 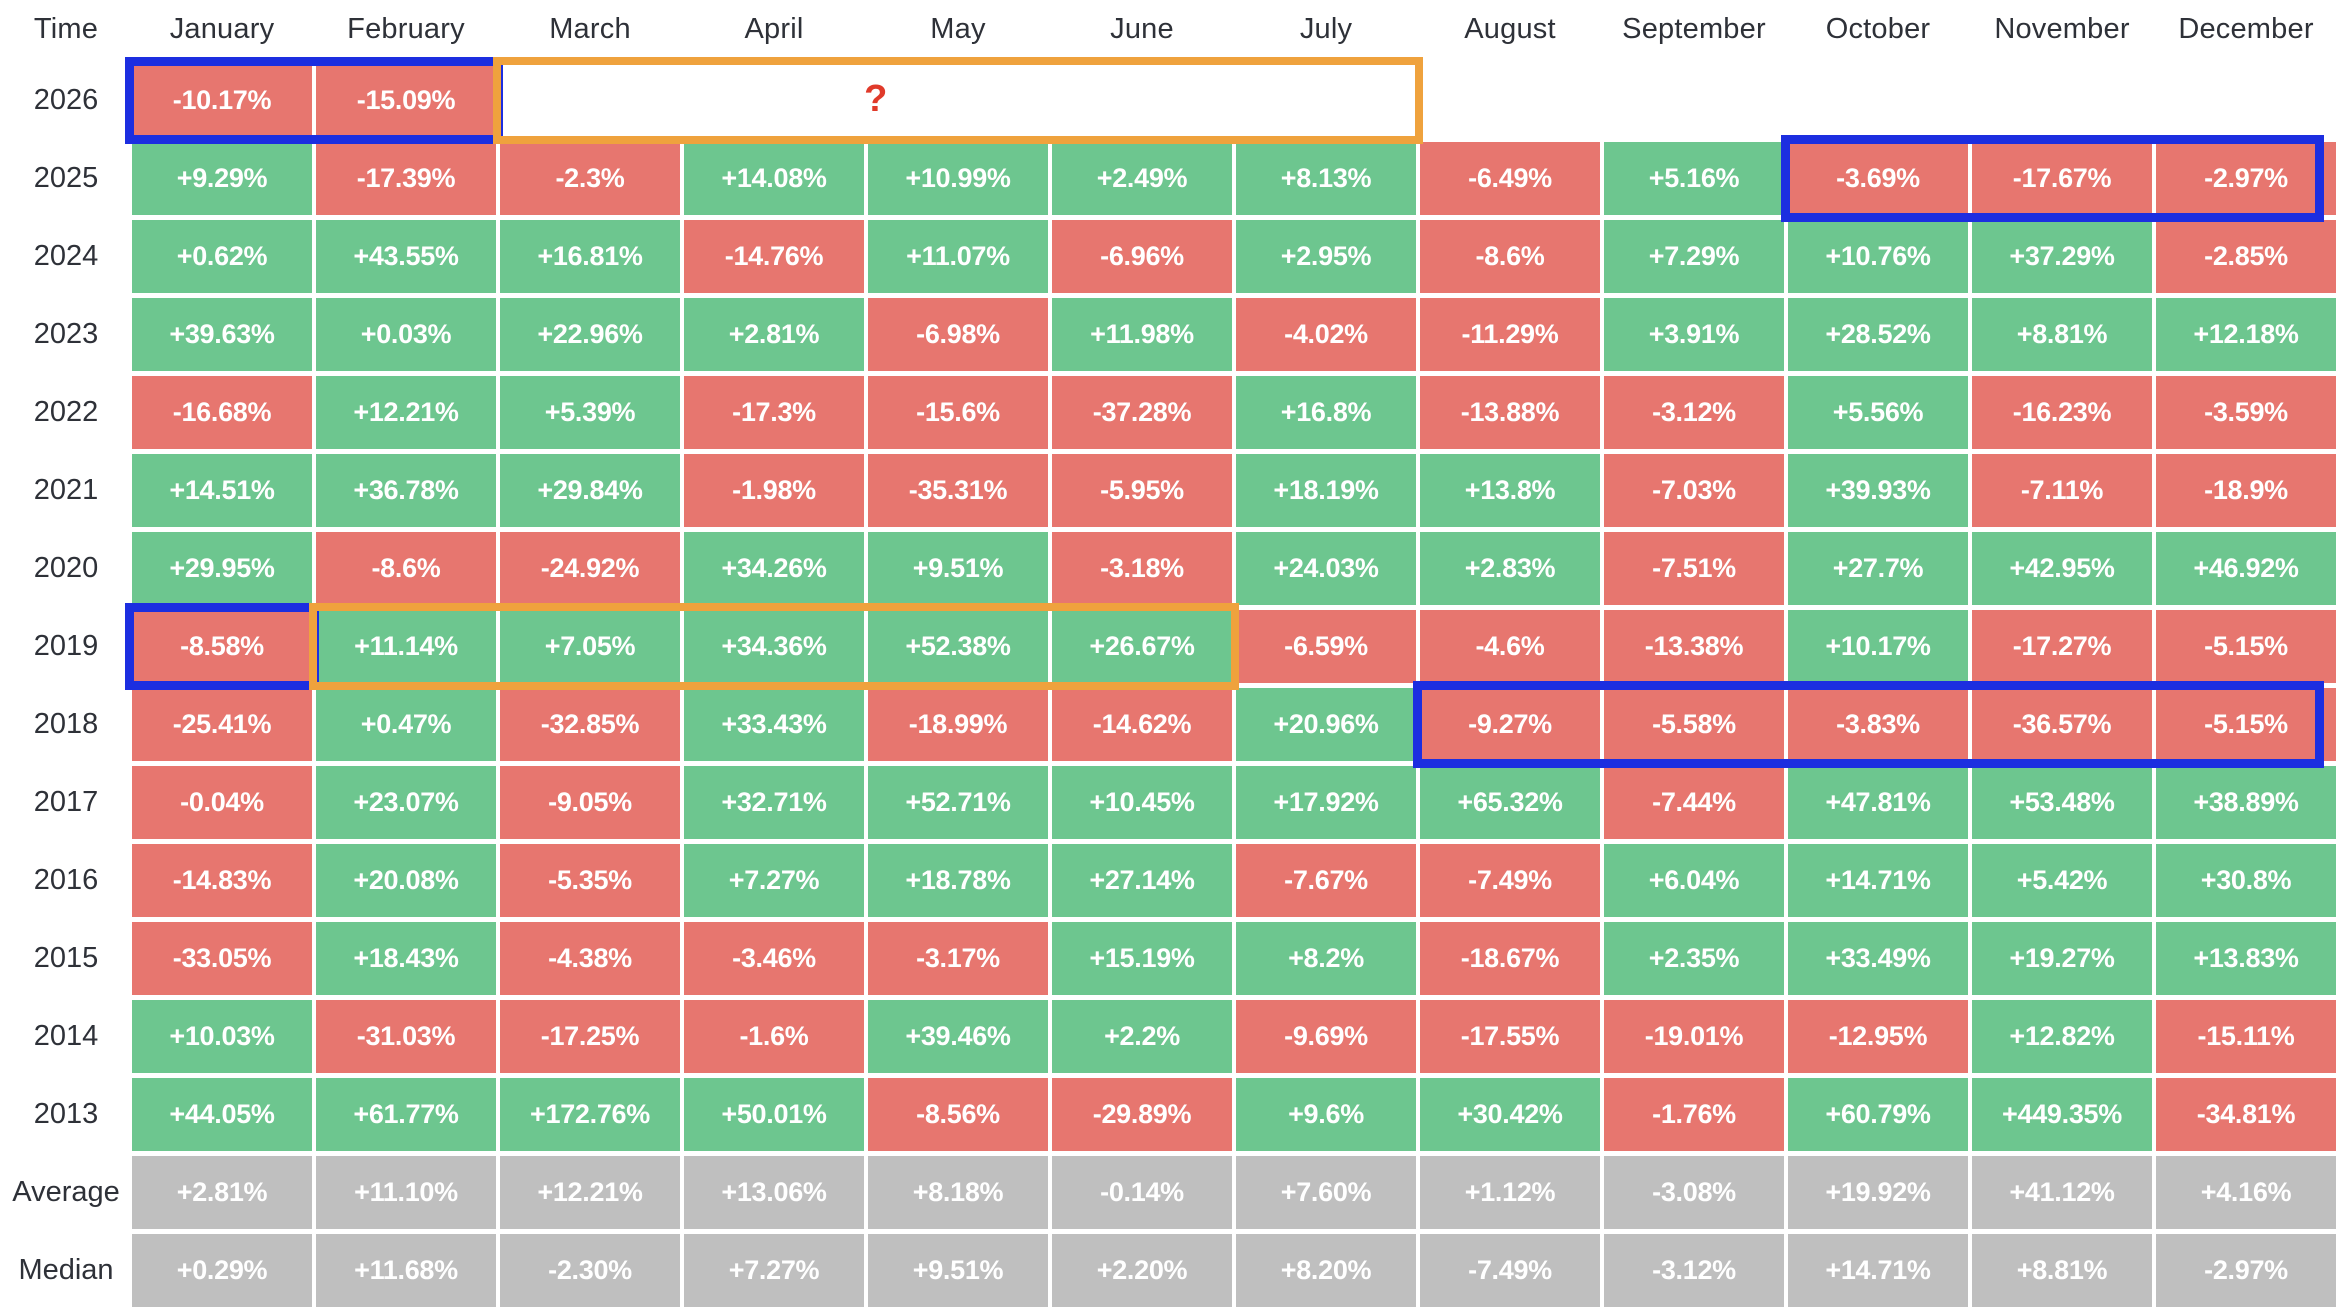 What do you see at coordinates (1878, 490) in the screenshot?
I see `heatmap-cell: +39.93%` at bounding box center [1878, 490].